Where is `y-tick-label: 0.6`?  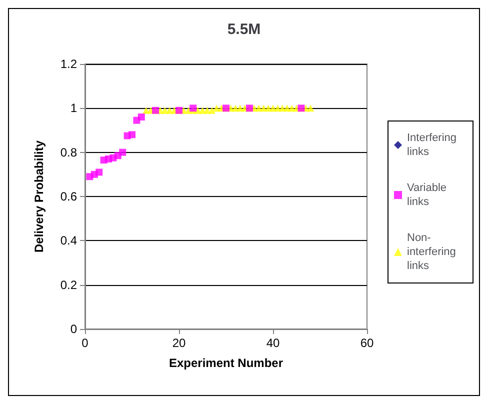
y-tick-label: 0.6 is located at coordinates (69, 197).